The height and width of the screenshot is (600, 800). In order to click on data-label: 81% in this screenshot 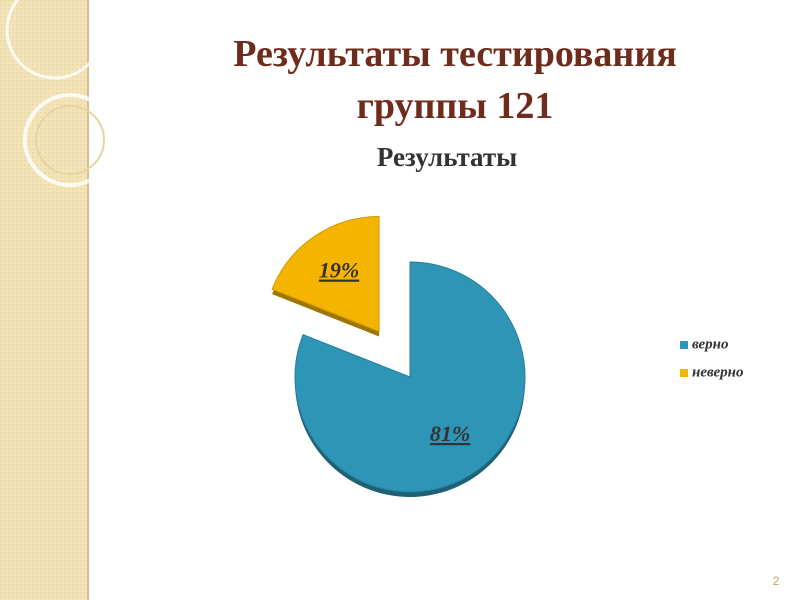, I will do `click(450, 433)`.